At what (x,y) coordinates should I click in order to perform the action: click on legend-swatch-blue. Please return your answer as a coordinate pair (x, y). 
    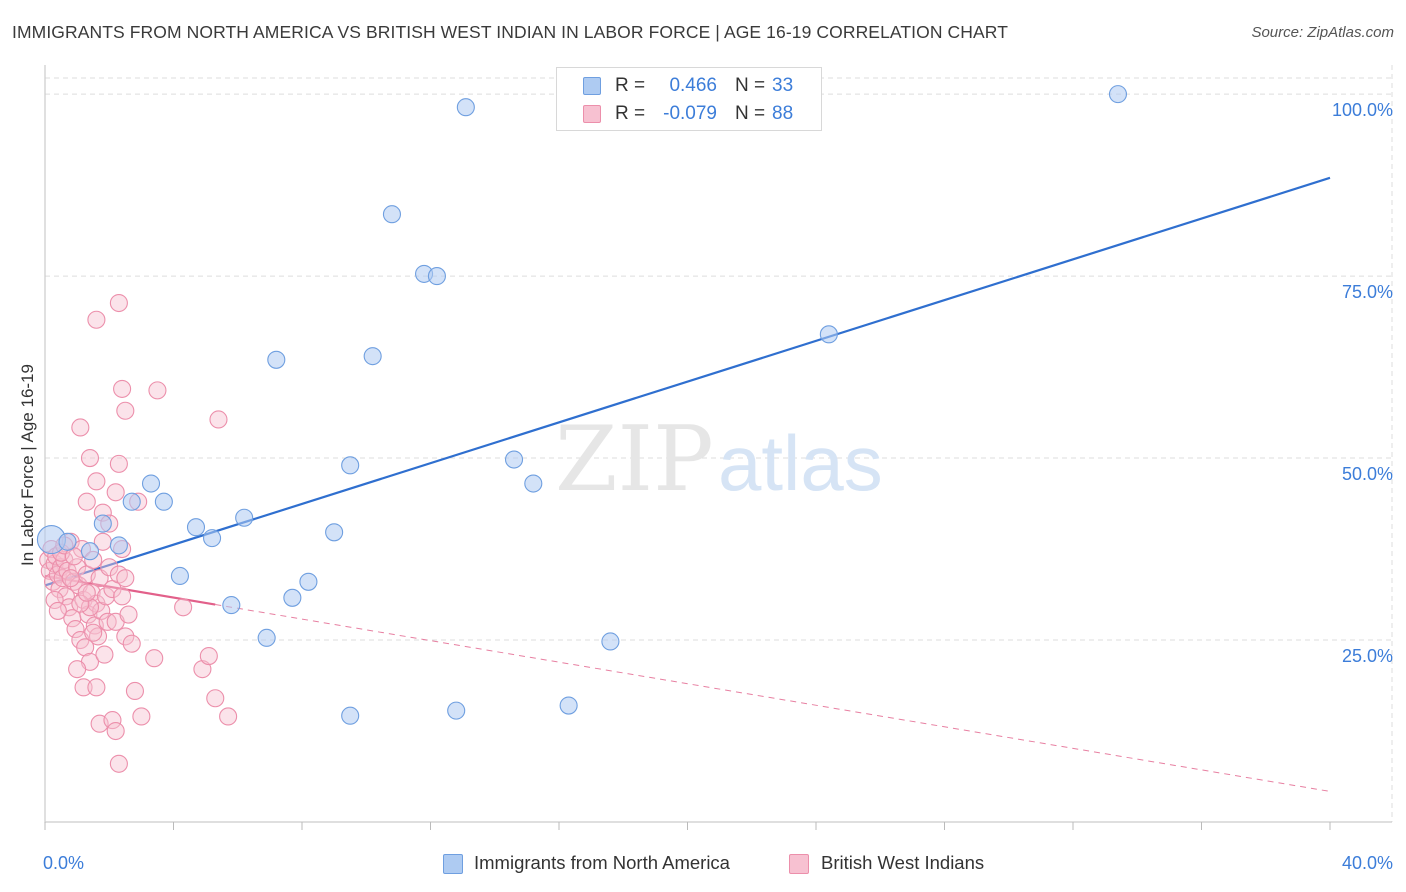
    Looking at the image, I should click on (592, 86).